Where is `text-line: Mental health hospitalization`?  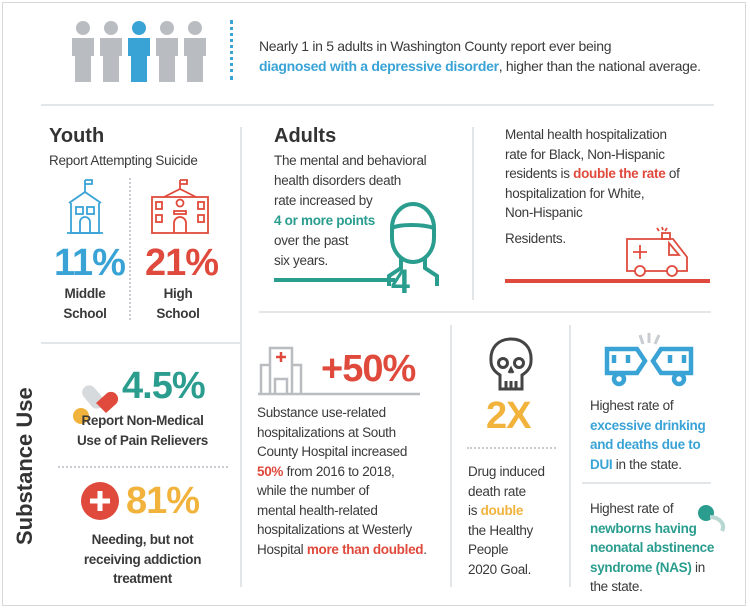
text-line: Mental health hospitalization is located at coordinates (586, 134).